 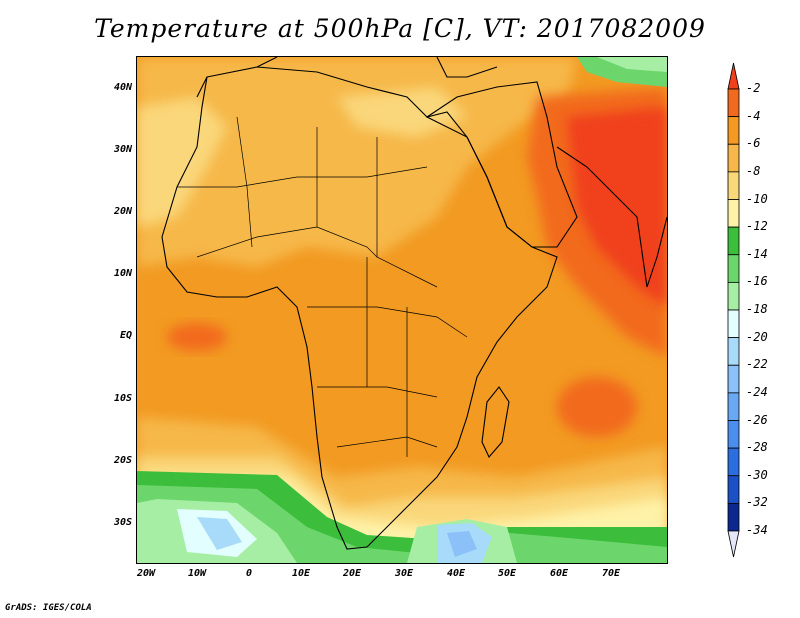 I want to click on grads-credit: GrADS: IGES/COLA, so click(x=48, y=608).